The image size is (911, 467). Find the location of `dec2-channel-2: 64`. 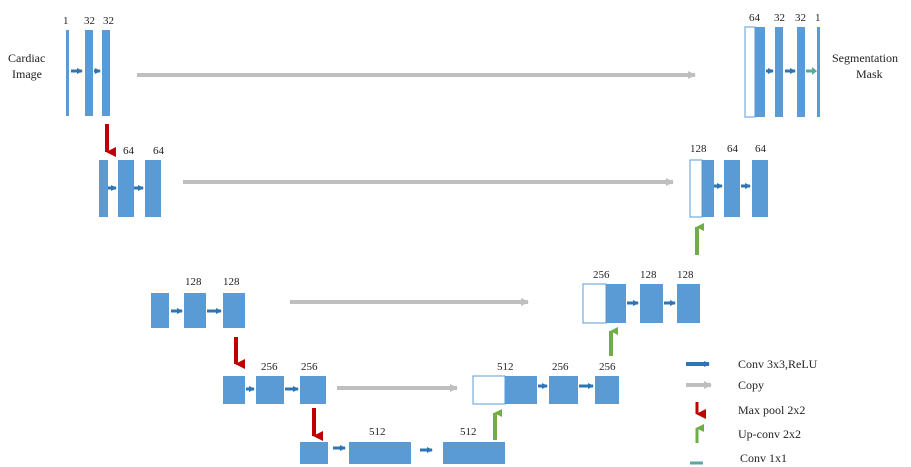

dec2-channel-2: 64 is located at coordinates (733, 149).